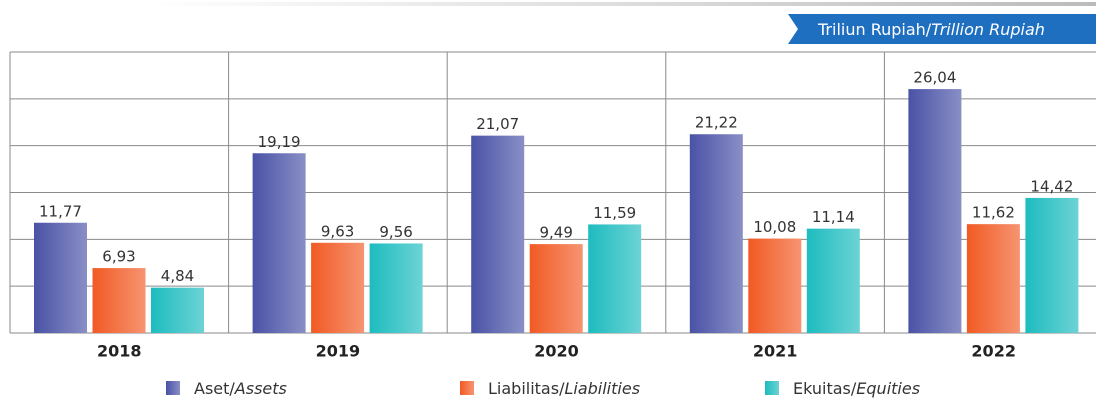 The image size is (1096, 401). What do you see at coordinates (931, 29) in the screenshot?
I see `unit-label: Triliun Rupiah/Trillion Rupiah` at bounding box center [931, 29].